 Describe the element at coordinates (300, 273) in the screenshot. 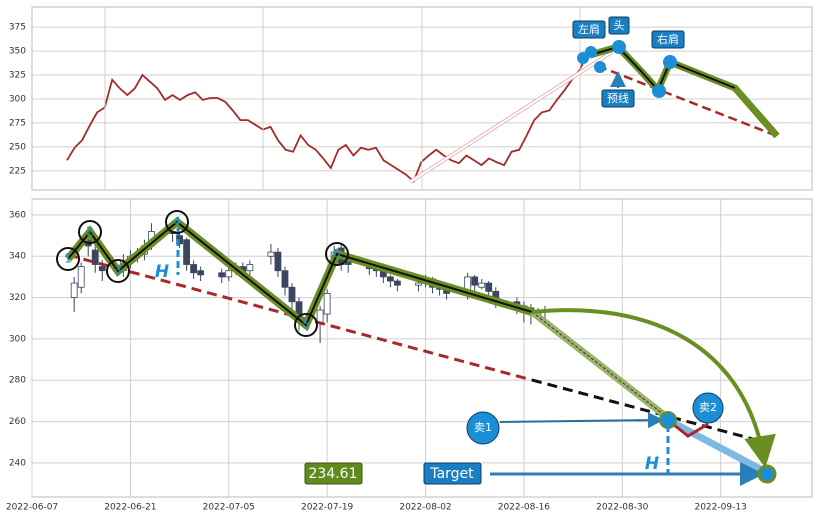

I see `zigzag` at that location.